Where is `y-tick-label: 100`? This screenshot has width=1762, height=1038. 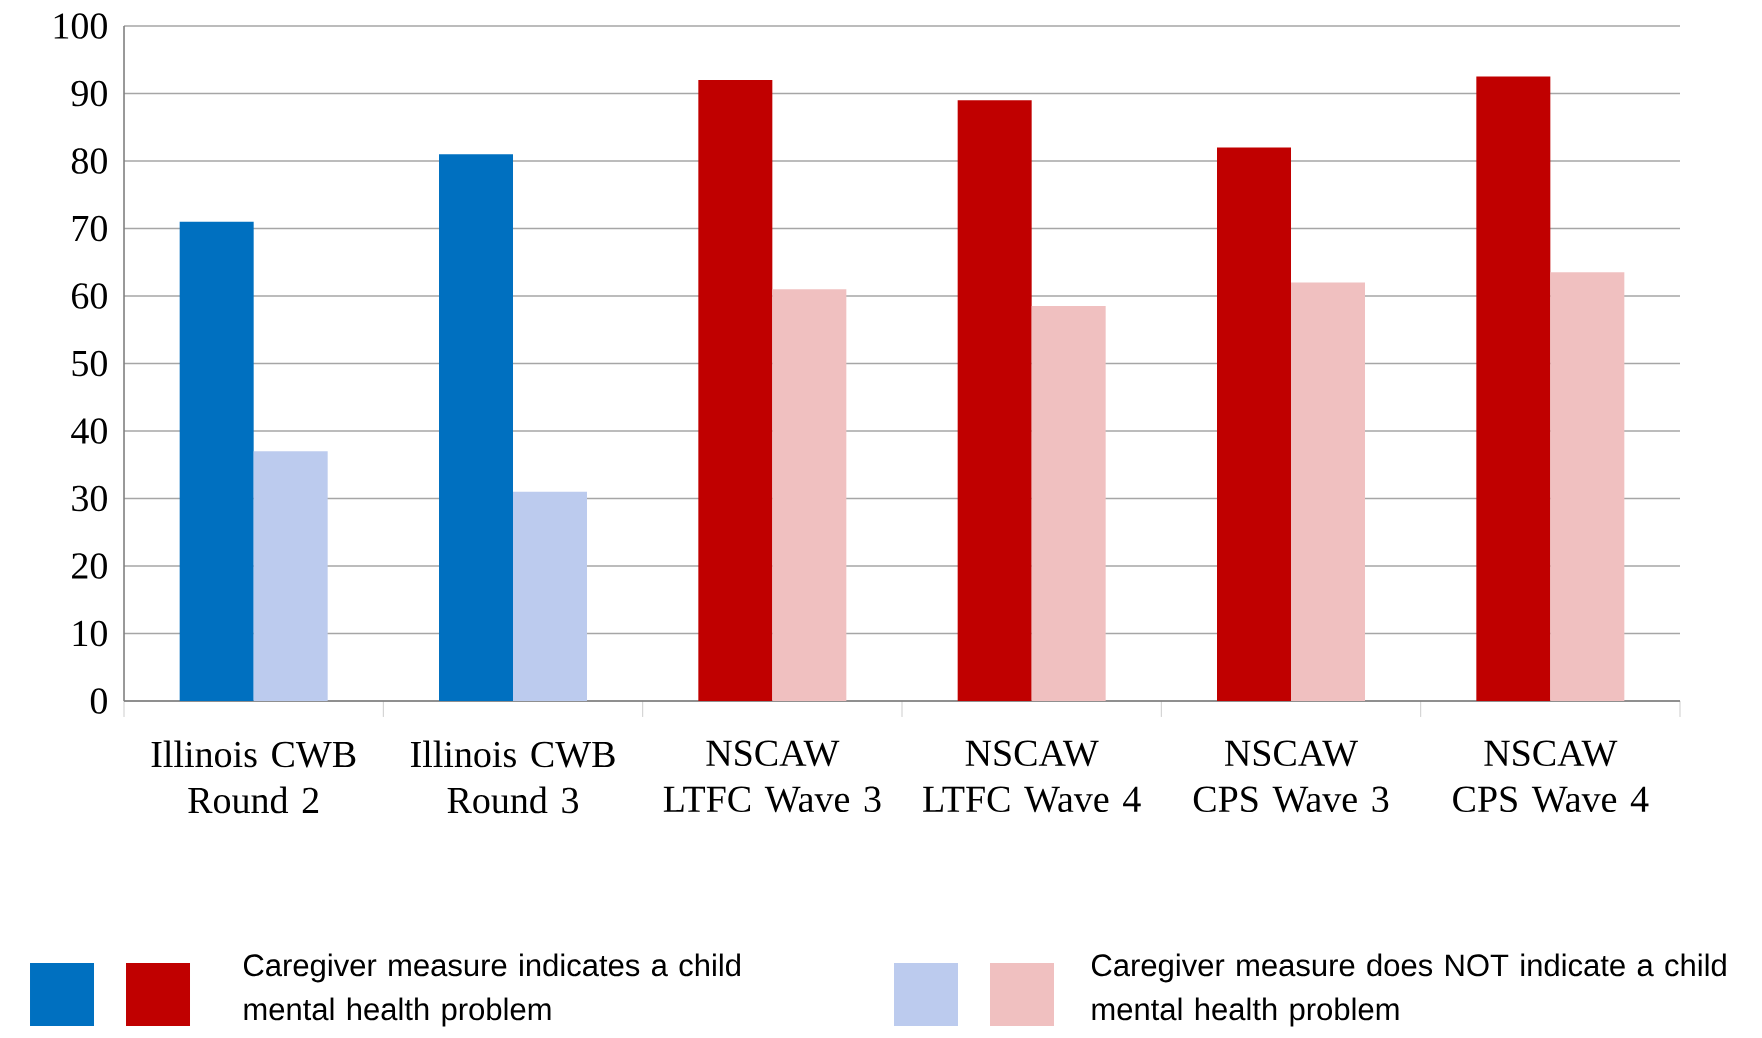
y-tick-label: 100 is located at coordinates (80, 26).